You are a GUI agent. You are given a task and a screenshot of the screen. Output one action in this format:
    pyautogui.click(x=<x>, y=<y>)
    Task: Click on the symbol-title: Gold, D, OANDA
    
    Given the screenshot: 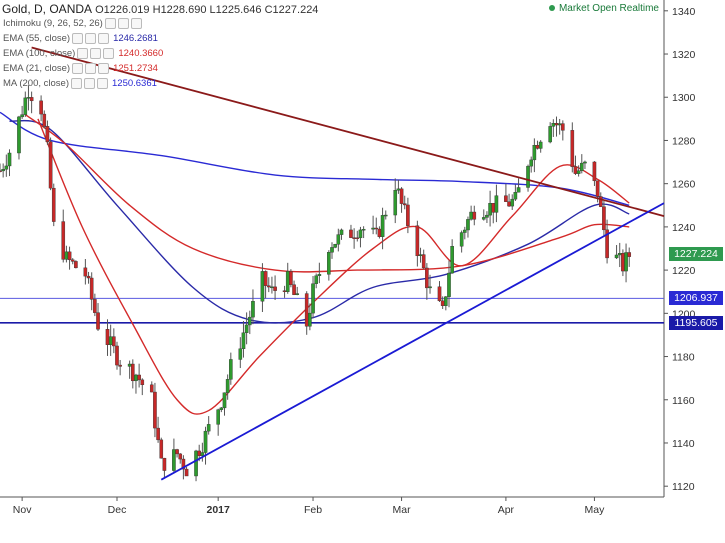 What is the action you would take?
    pyautogui.click(x=47, y=9)
    